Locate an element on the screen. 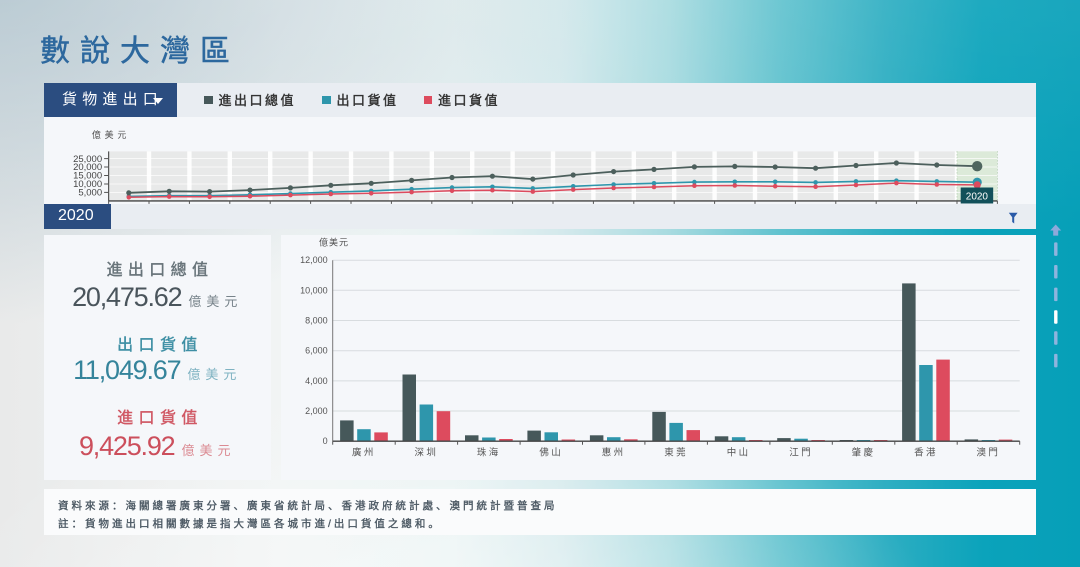 The height and width of the screenshot is (567, 1080). svg-text: 東莞 is located at coordinates (676, 452).